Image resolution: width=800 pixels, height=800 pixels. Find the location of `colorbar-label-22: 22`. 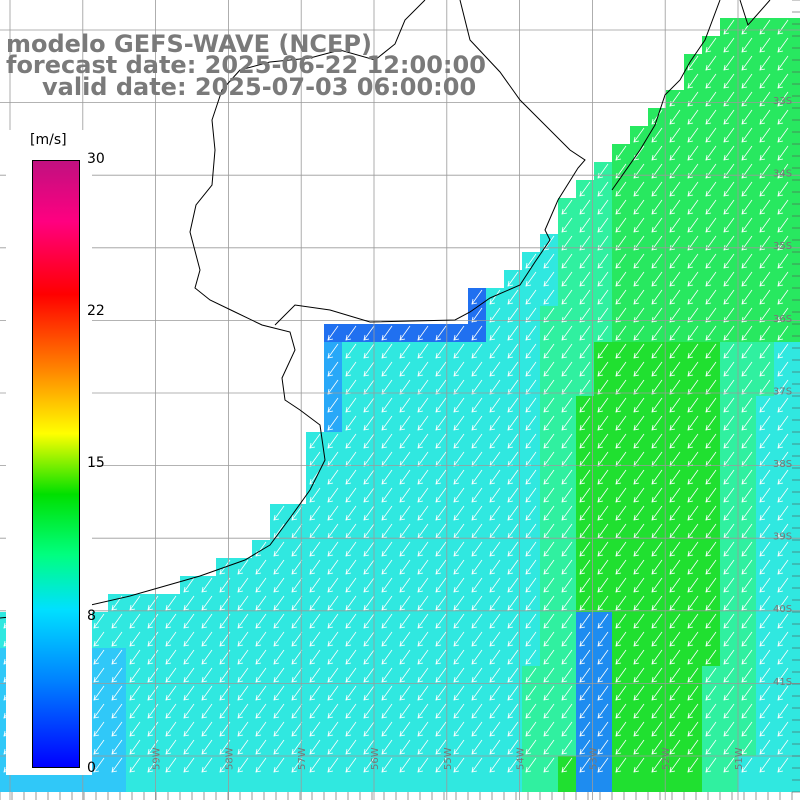

colorbar-label-22: 22 is located at coordinates (96, 311).